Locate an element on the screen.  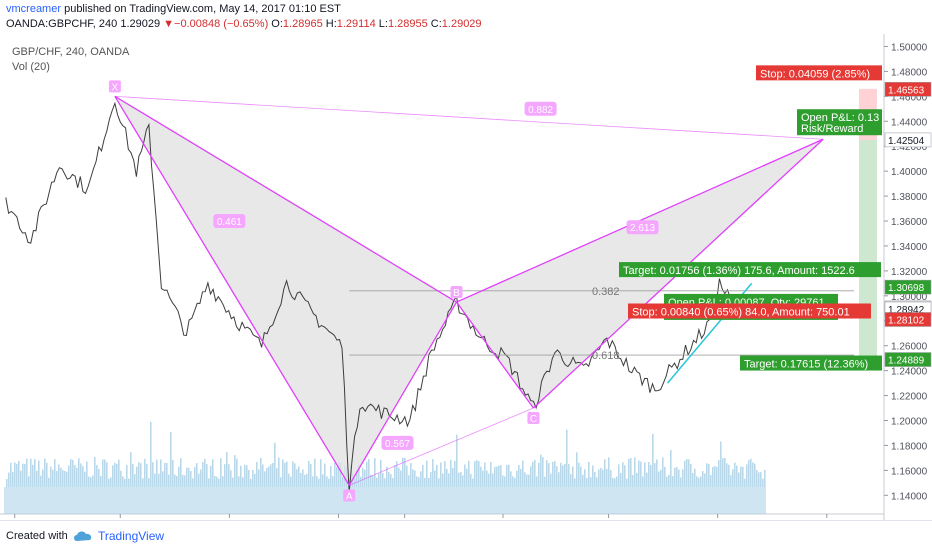
low-label: L: is located at coordinates (383, 24).